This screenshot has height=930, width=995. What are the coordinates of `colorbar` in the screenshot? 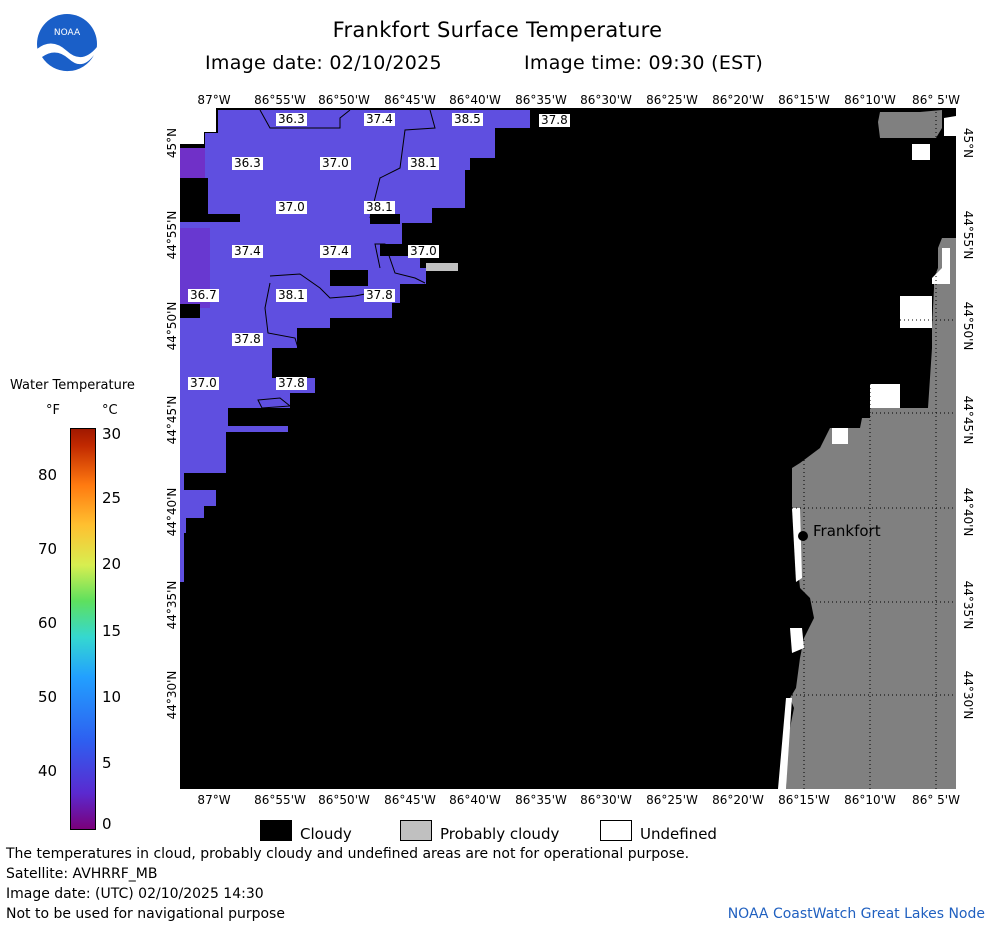 It's located at (83, 629).